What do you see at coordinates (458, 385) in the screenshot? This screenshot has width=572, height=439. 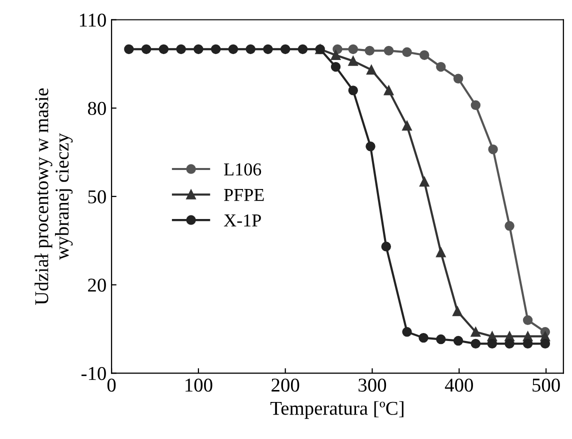 I see `x-tick-label: 400` at bounding box center [458, 385].